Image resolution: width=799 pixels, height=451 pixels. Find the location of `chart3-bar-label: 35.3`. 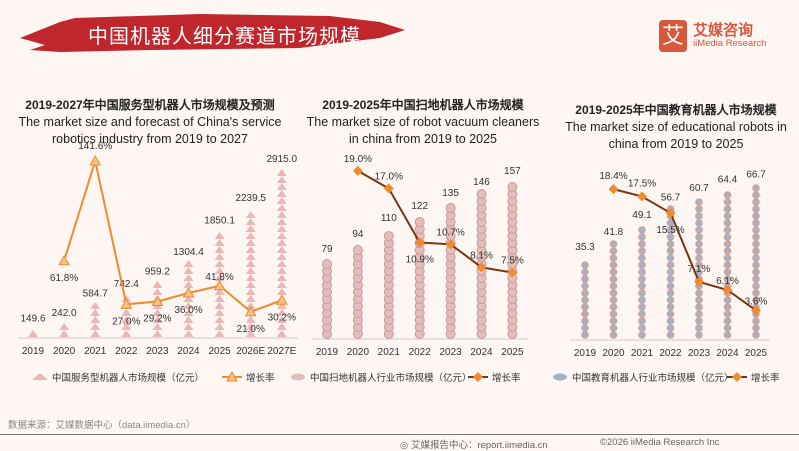

chart3-bar-label: 35.3 is located at coordinates (585, 247).